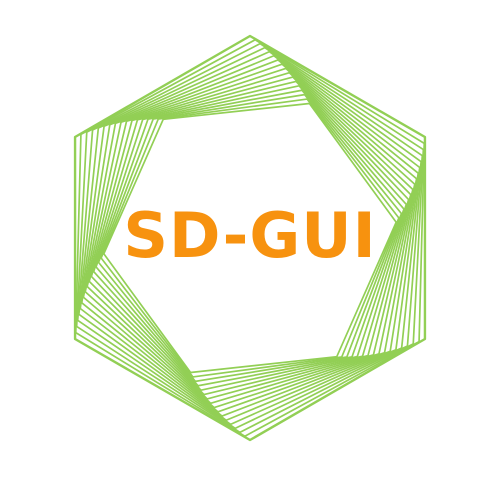  I want to click on logo-wordmark: SD-GUI, so click(250, 235).